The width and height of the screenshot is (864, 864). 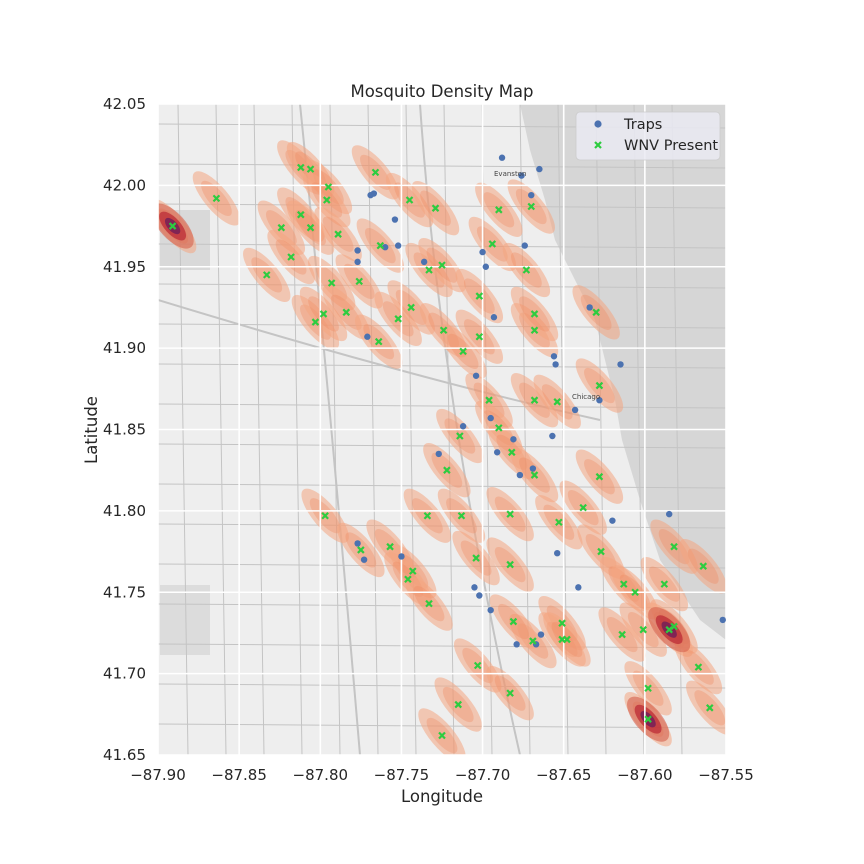 I want to click on x-tick-label: −87.85, so click(x=239, y=775).